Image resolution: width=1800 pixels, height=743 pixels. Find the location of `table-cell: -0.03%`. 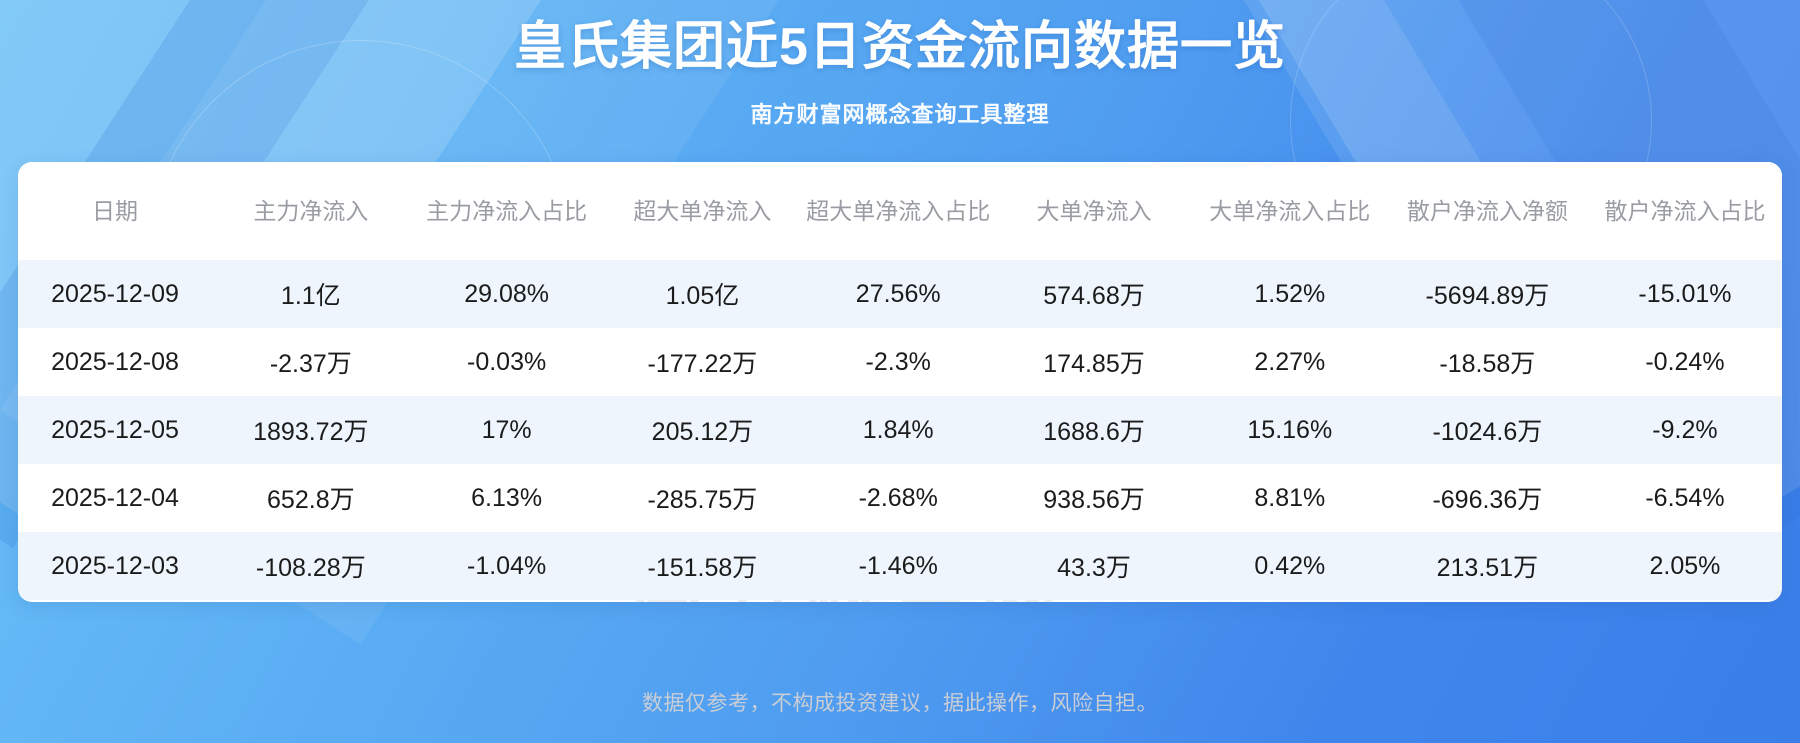

table-cell: -0.03% is located at coordinates (506, 362).